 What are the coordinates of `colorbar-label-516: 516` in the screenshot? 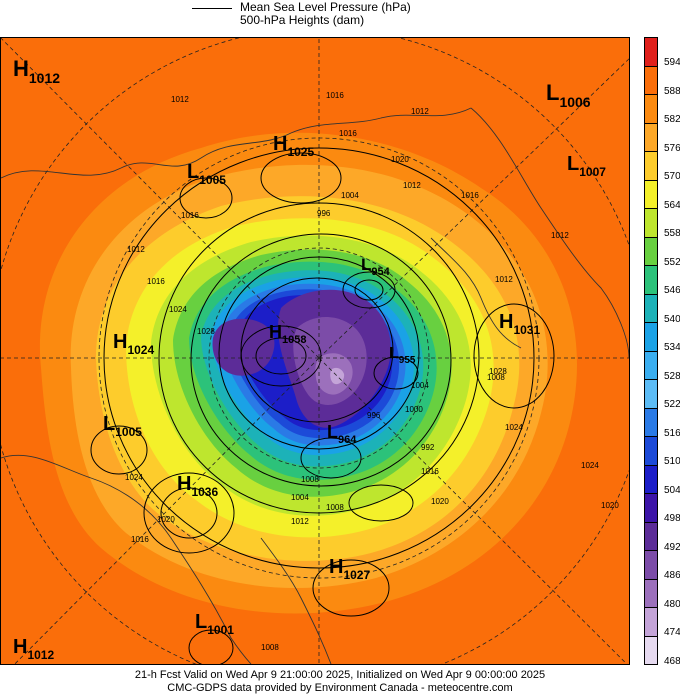 It's located at (672, 433).